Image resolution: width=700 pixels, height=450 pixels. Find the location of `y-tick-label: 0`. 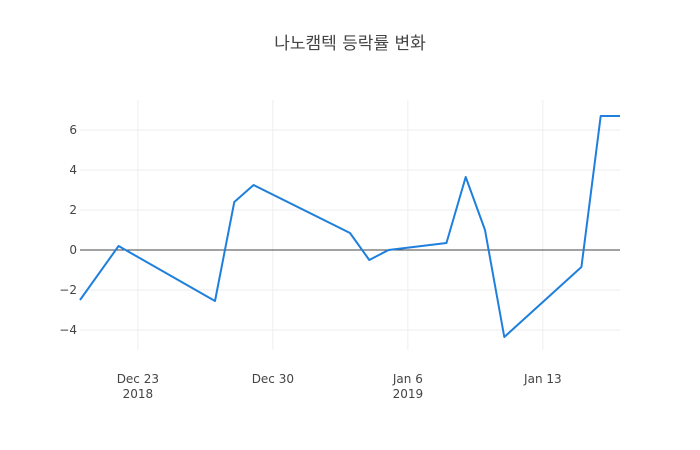

y-tick-label: 0 is located at coordinates (73, 250).